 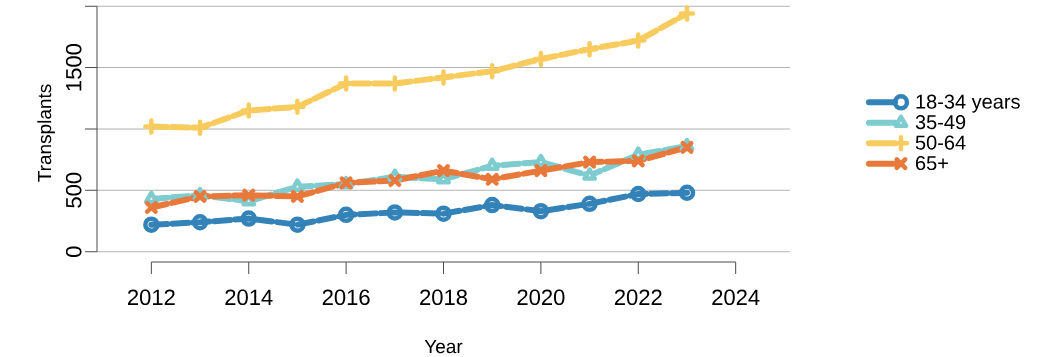 I want to click on legend-label: 35-49, so click(x=940, y=122).